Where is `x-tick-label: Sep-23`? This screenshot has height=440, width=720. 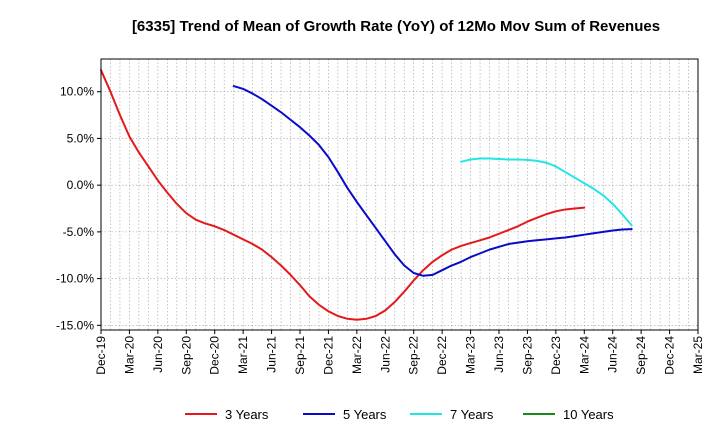
x-tick-label: Sep-23 is located at coordinates (527, 355).